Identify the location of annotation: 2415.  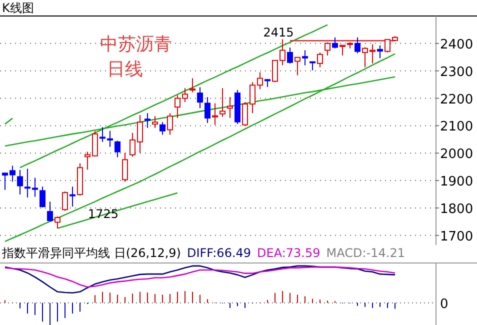
(278, 32).